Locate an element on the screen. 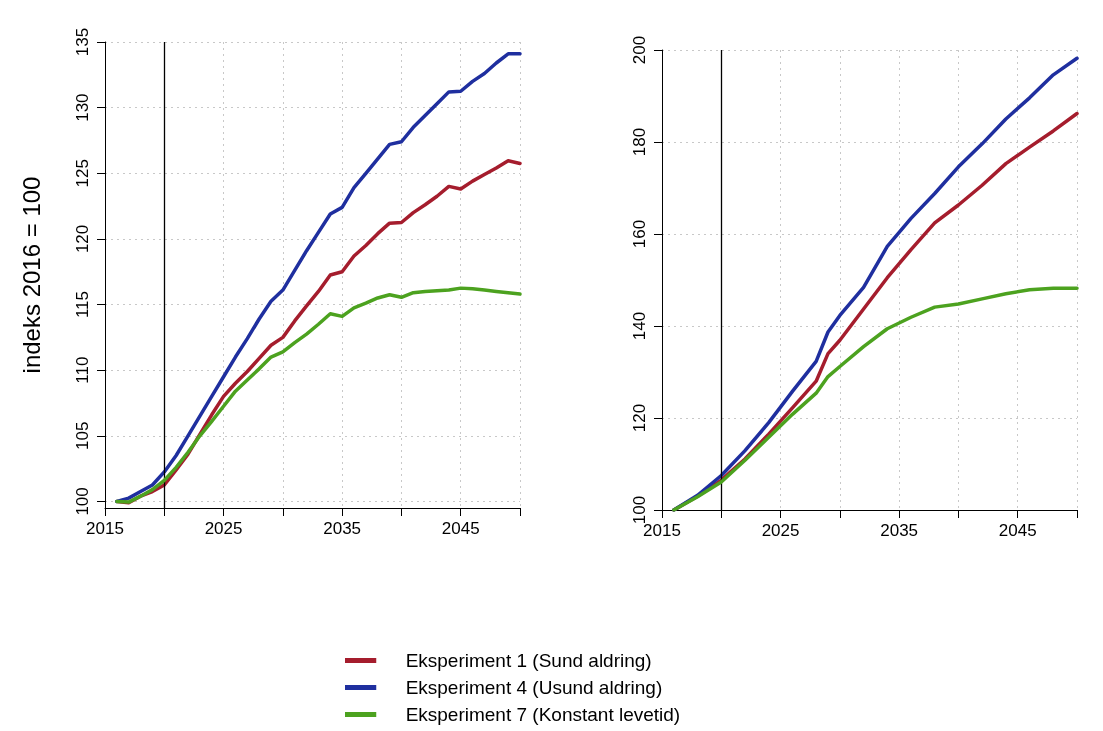 The image size is (1103, 731). y-tick-label: 200 is located at coordinates (639, 50).